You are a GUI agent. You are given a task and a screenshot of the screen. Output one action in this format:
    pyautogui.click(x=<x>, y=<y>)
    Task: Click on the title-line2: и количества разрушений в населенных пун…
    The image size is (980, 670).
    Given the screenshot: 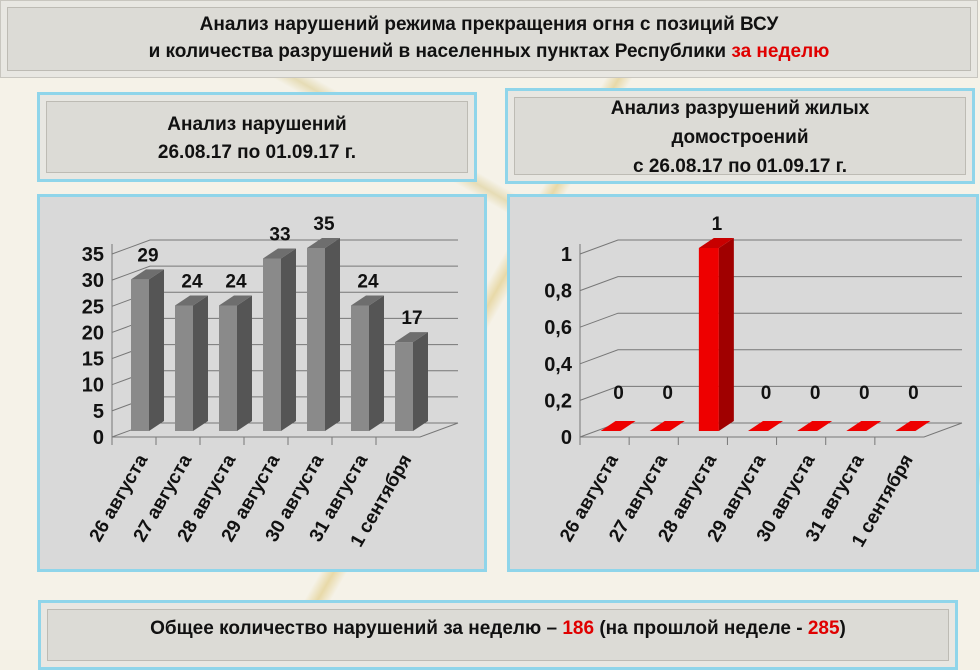 What is the action you would take?
    pyautogui.click(x=489, y=51)
    